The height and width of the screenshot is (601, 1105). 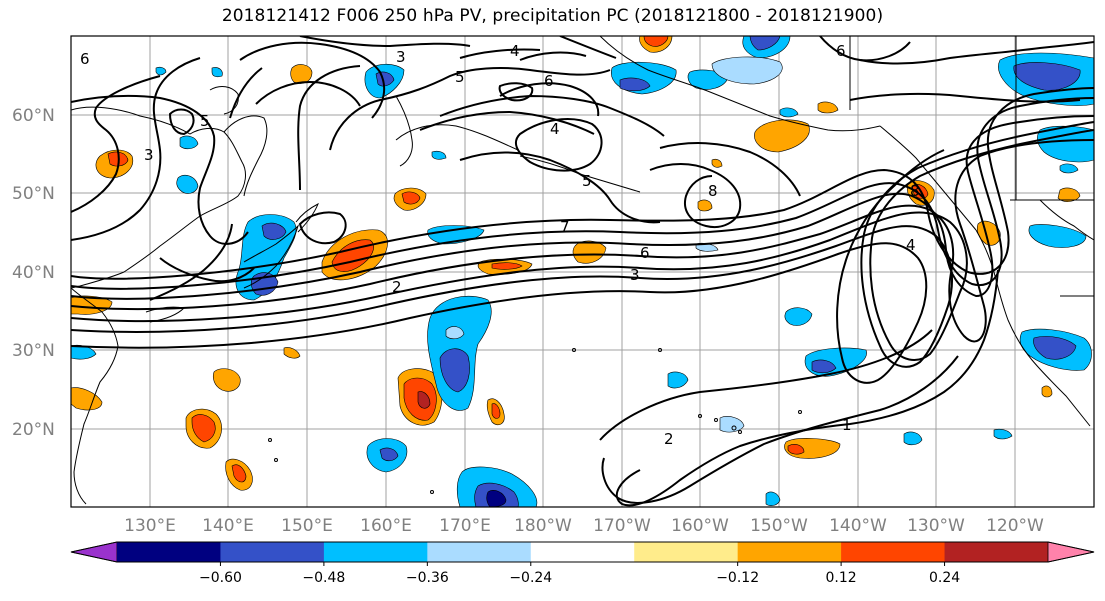 What do you see at coordinates (465, 526) in the screenshot?
I see `lon-label: 170°E` at bounding box center [465, 526].